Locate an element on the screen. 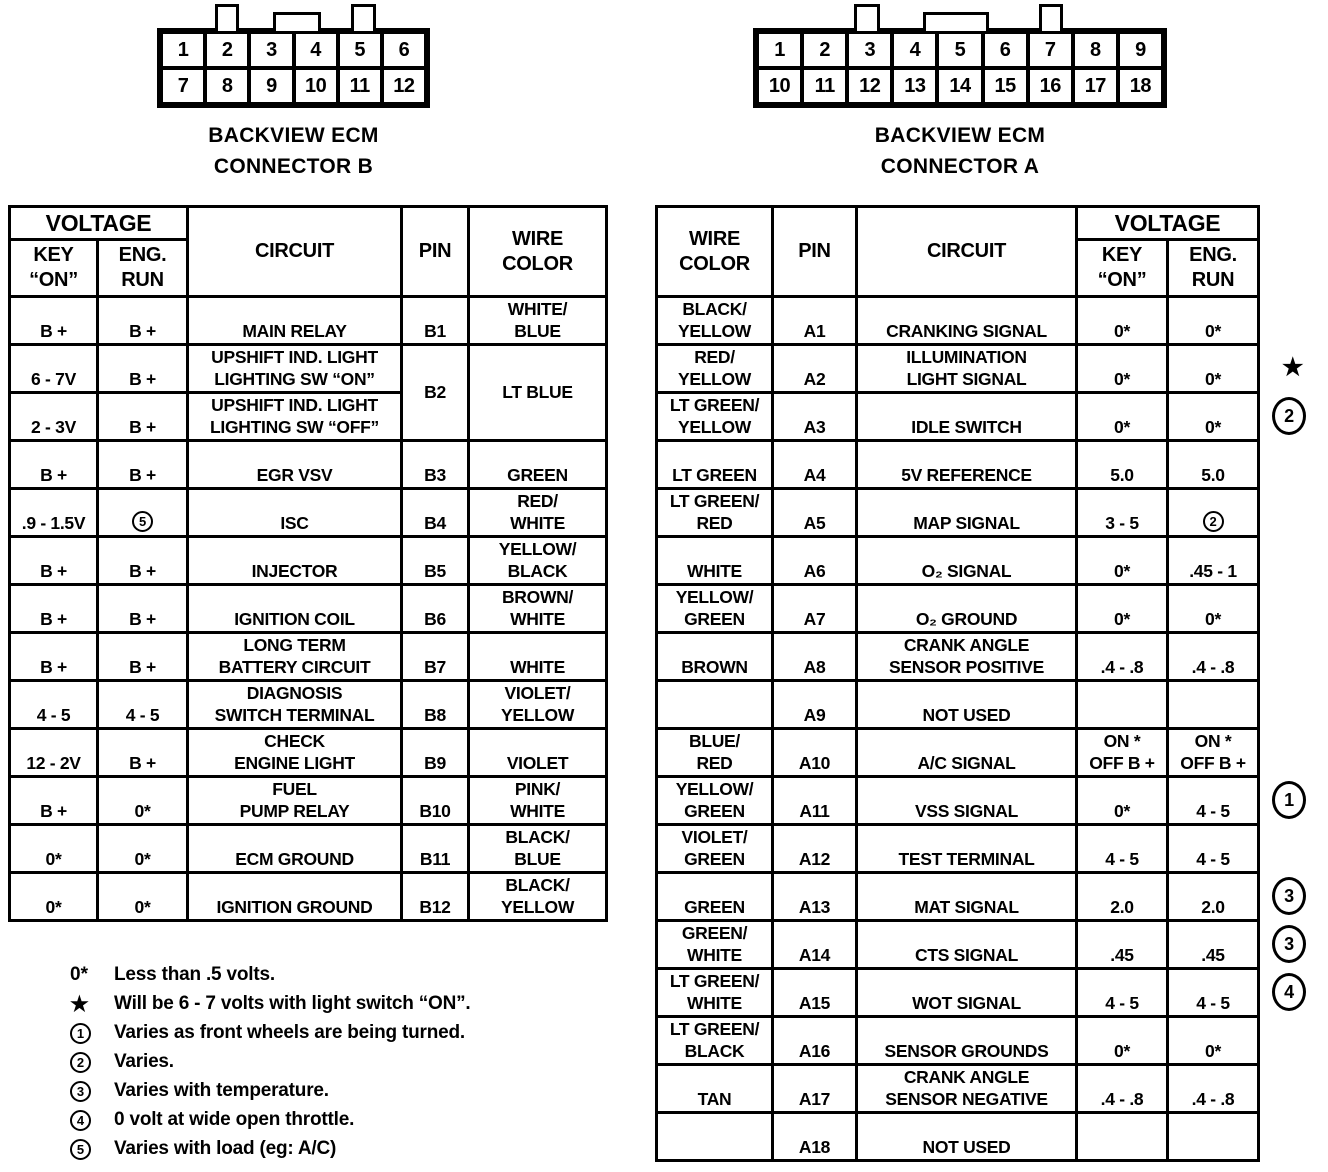  legend-text: Varies as front wheels are being turned. is located at coordinates (290, 1032).